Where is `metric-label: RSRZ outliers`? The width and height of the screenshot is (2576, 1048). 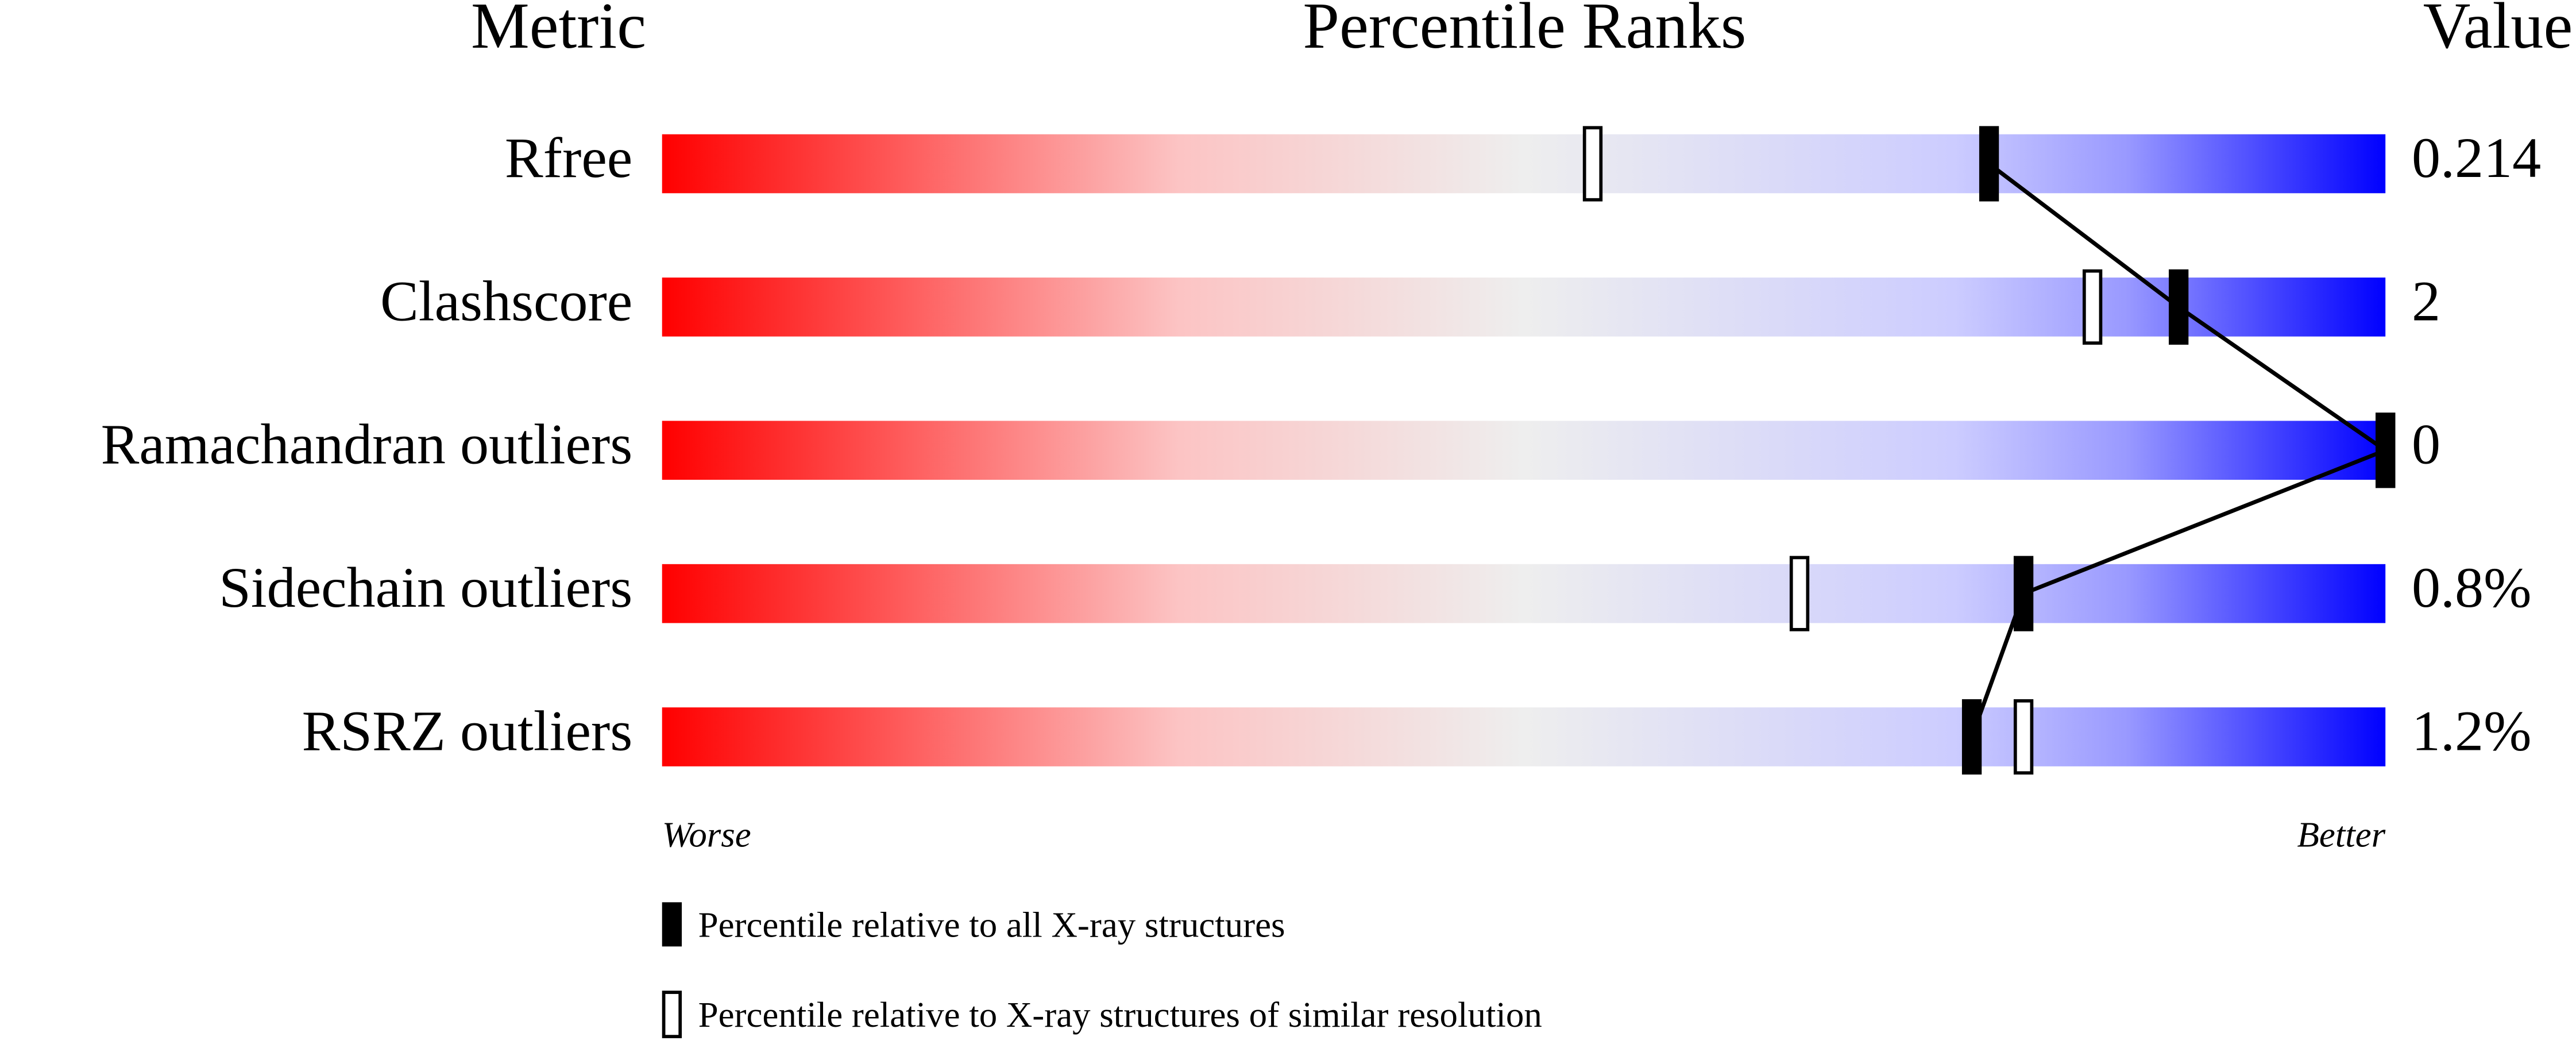
metric-label: RSRZ outliers is located at coordinates (467, 731).